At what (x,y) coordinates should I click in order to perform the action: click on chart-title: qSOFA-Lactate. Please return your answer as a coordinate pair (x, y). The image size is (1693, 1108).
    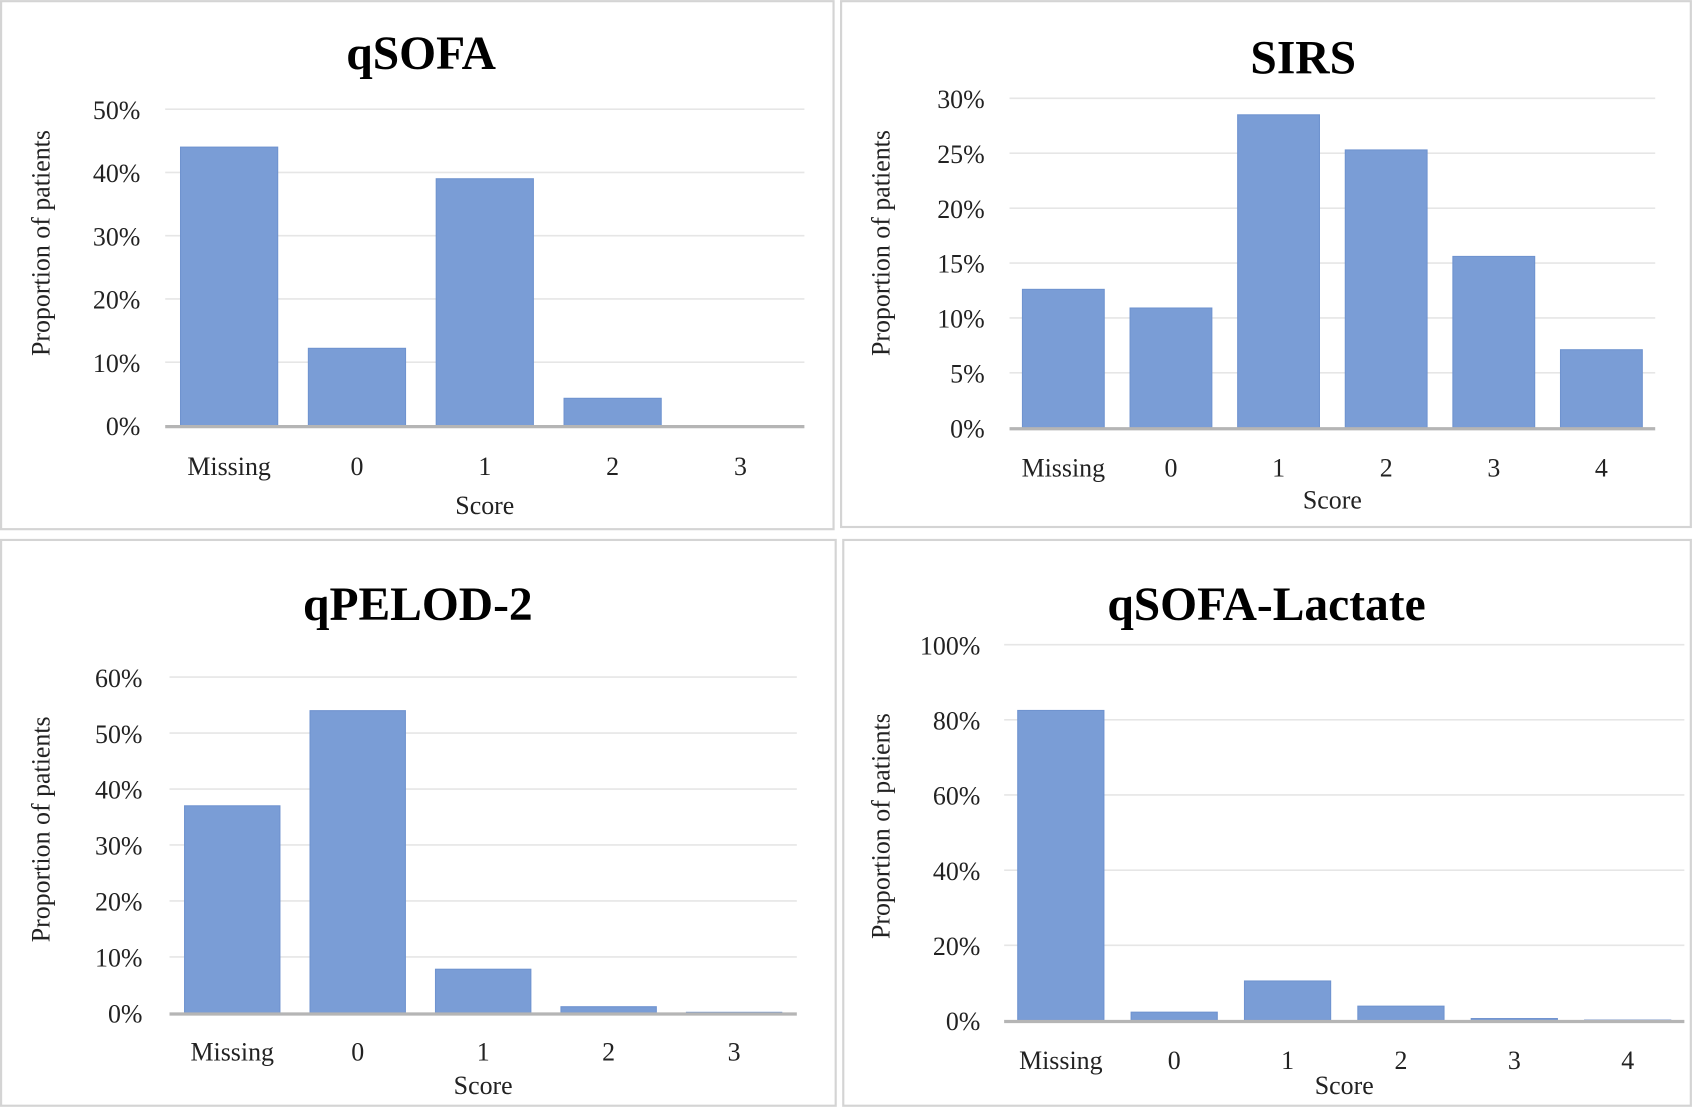
    Looking at the image, I should click on (1266, 605).